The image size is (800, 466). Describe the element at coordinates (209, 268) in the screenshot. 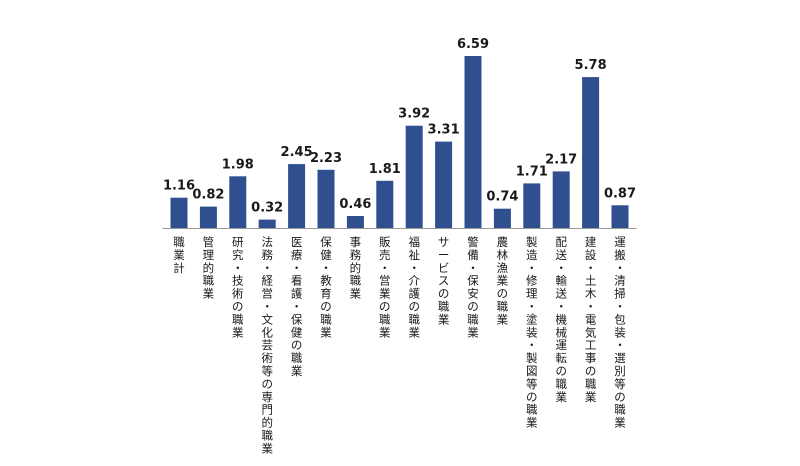

I see `category-label: 管理的職業` at that location.